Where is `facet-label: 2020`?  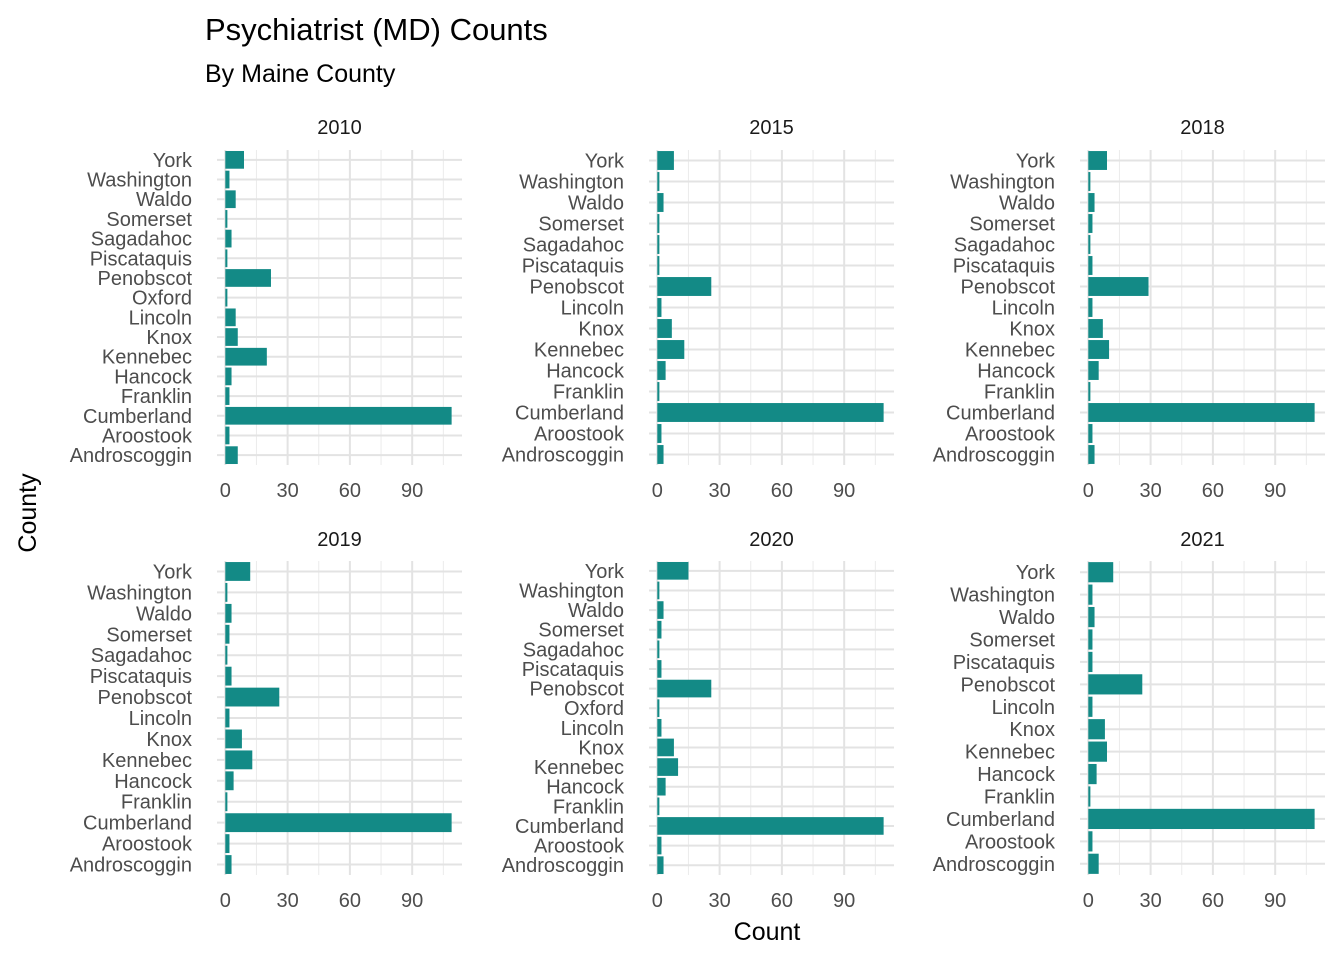
facet-label: 2020 is located at coordinates (771, 540).